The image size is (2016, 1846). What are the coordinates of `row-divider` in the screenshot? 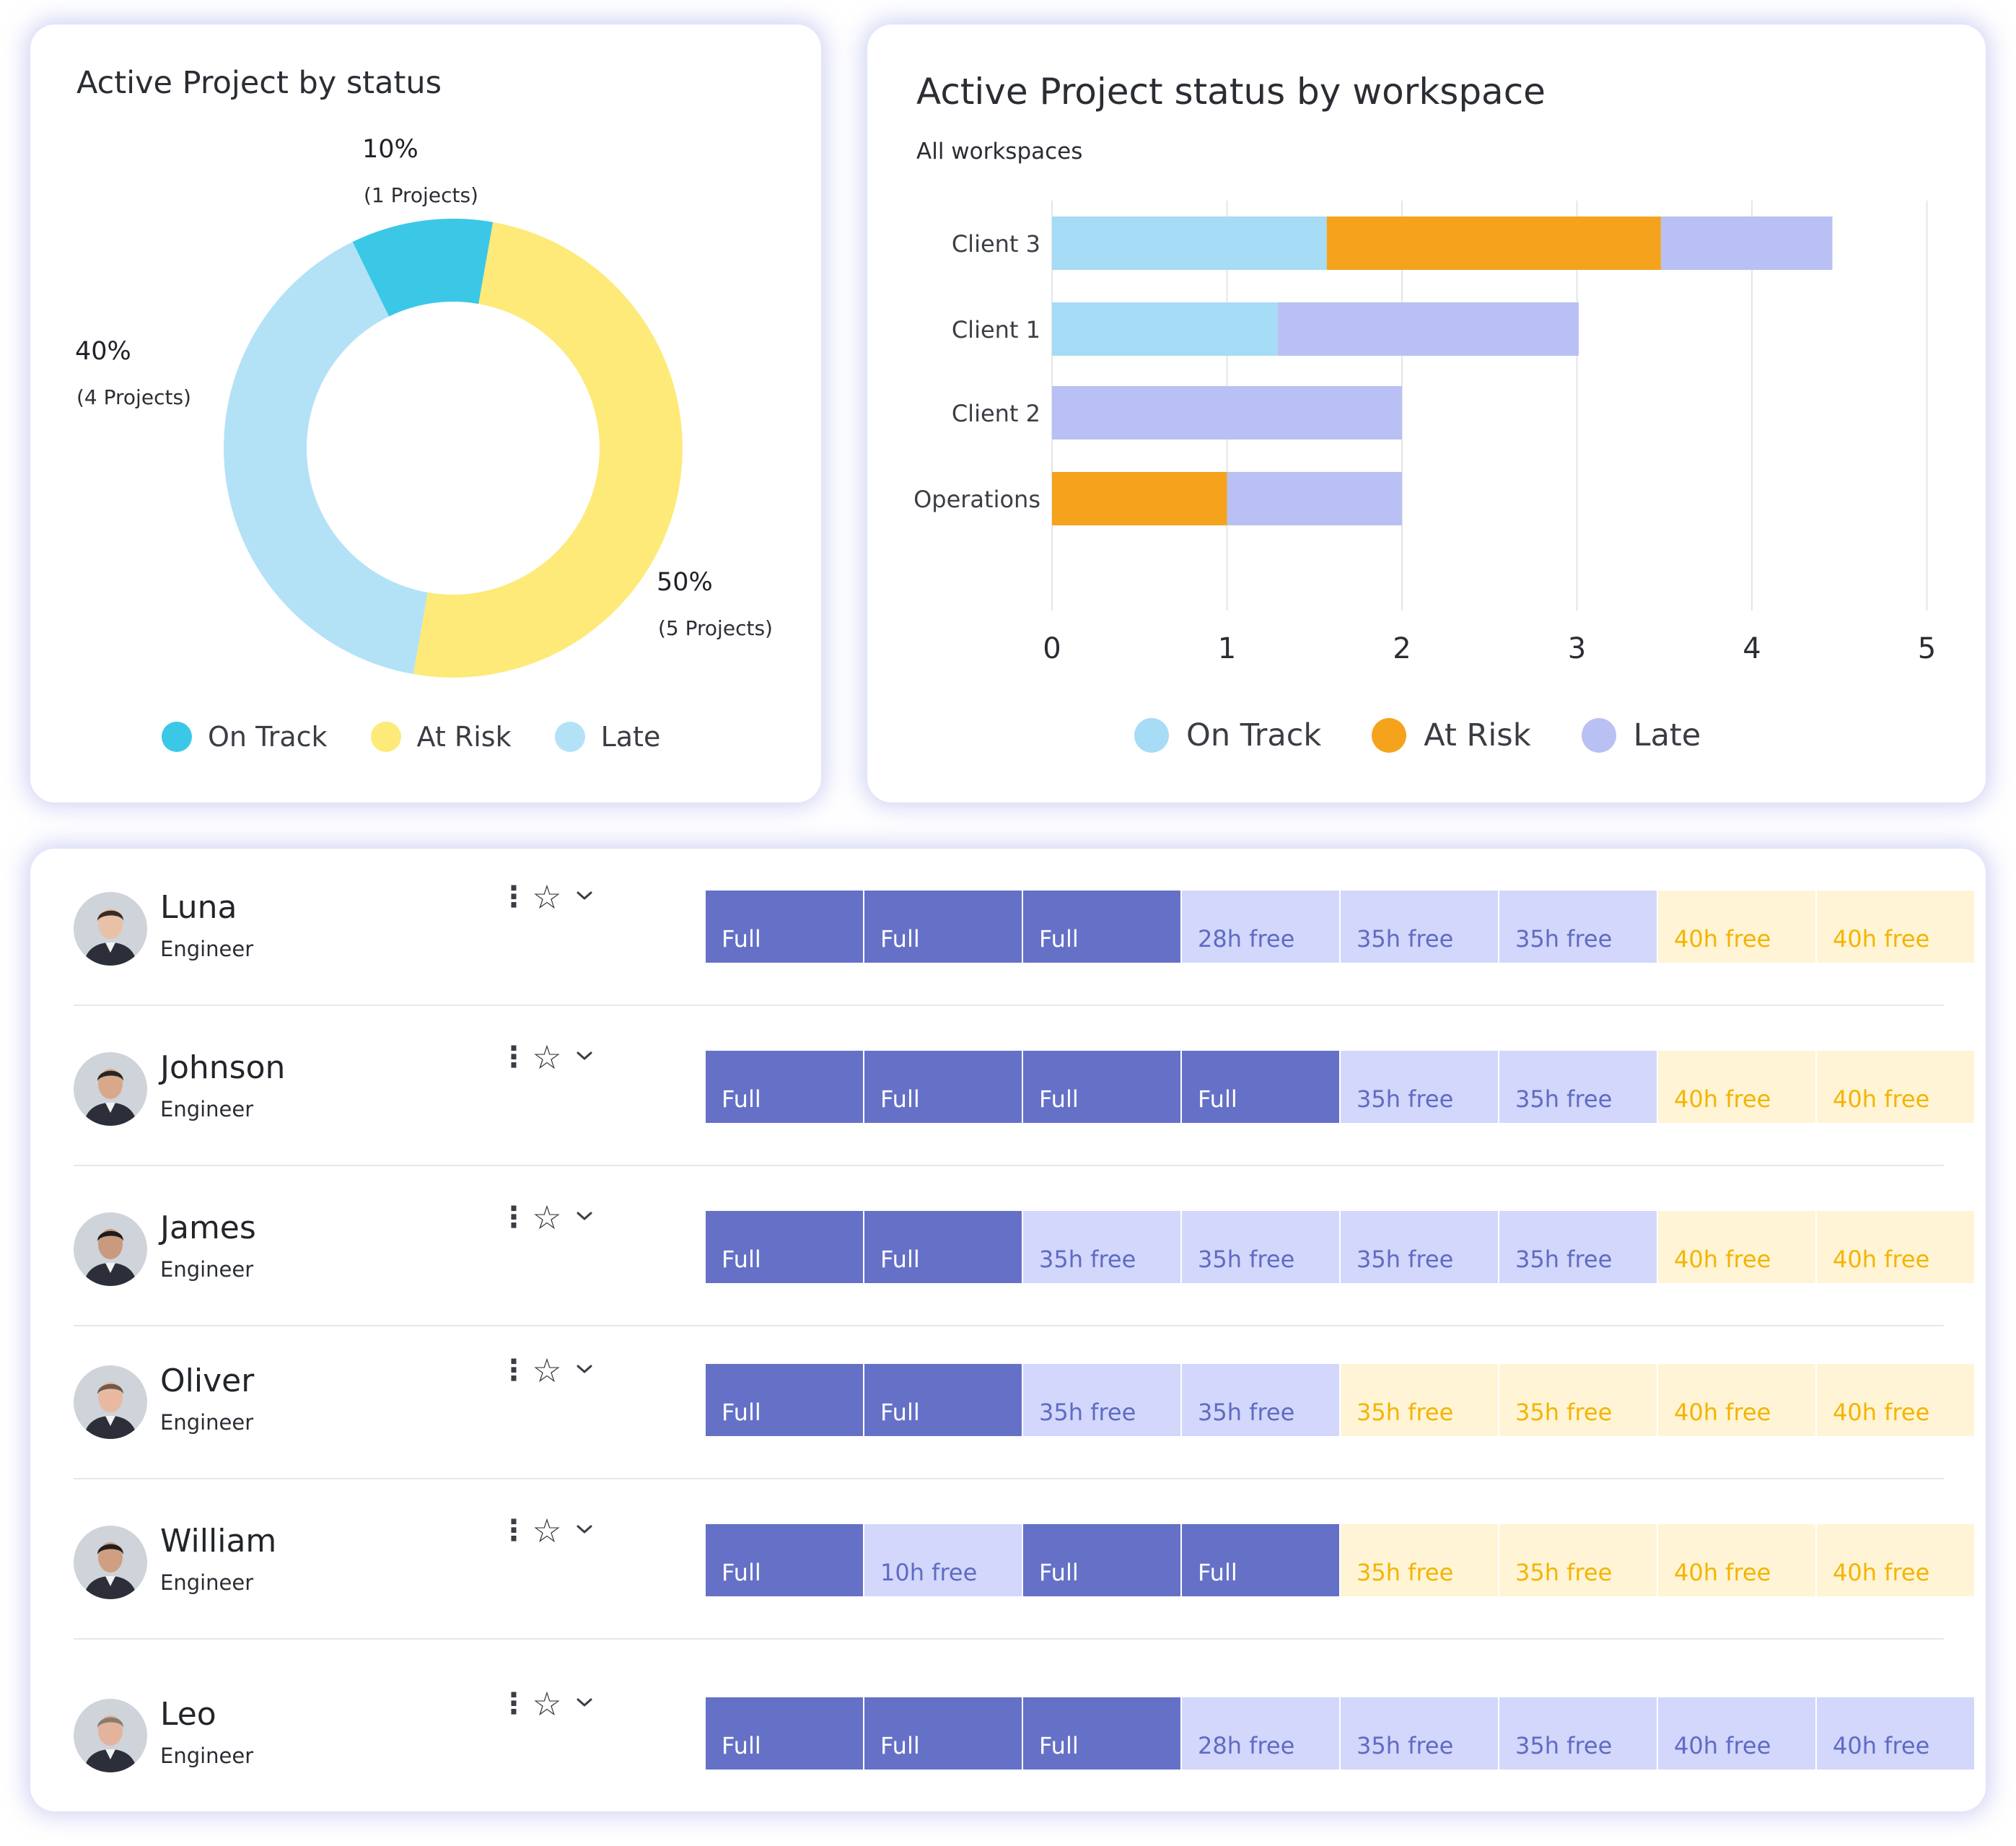 It's located at (1009, 1639).